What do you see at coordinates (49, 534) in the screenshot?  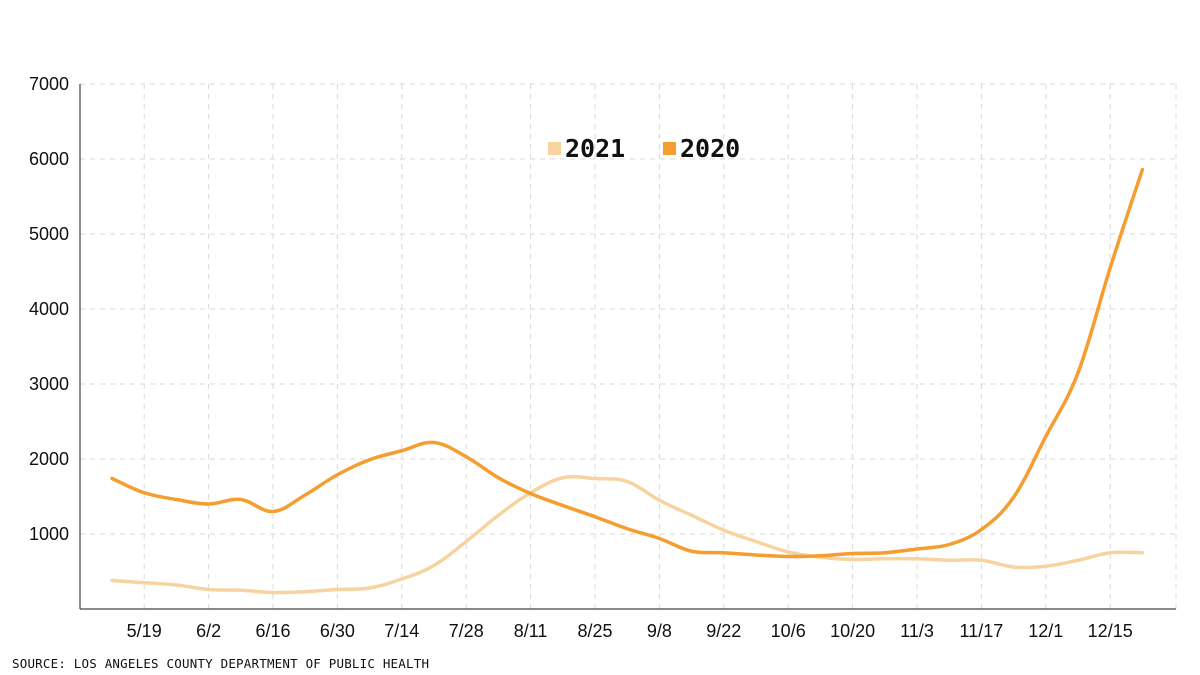 I see `y-tick-label: 1000` at bounding box center [49, 534].